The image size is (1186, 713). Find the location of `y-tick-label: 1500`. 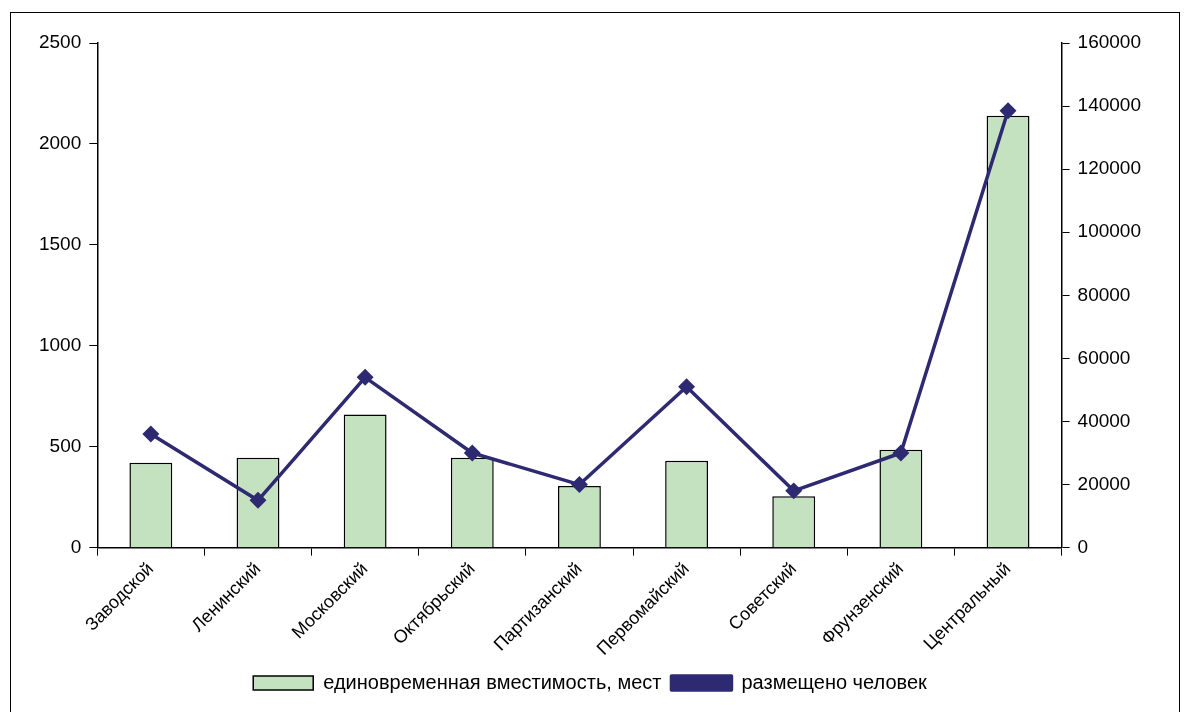

y-tick-label: 1500 is located at coordinates (60, 244).